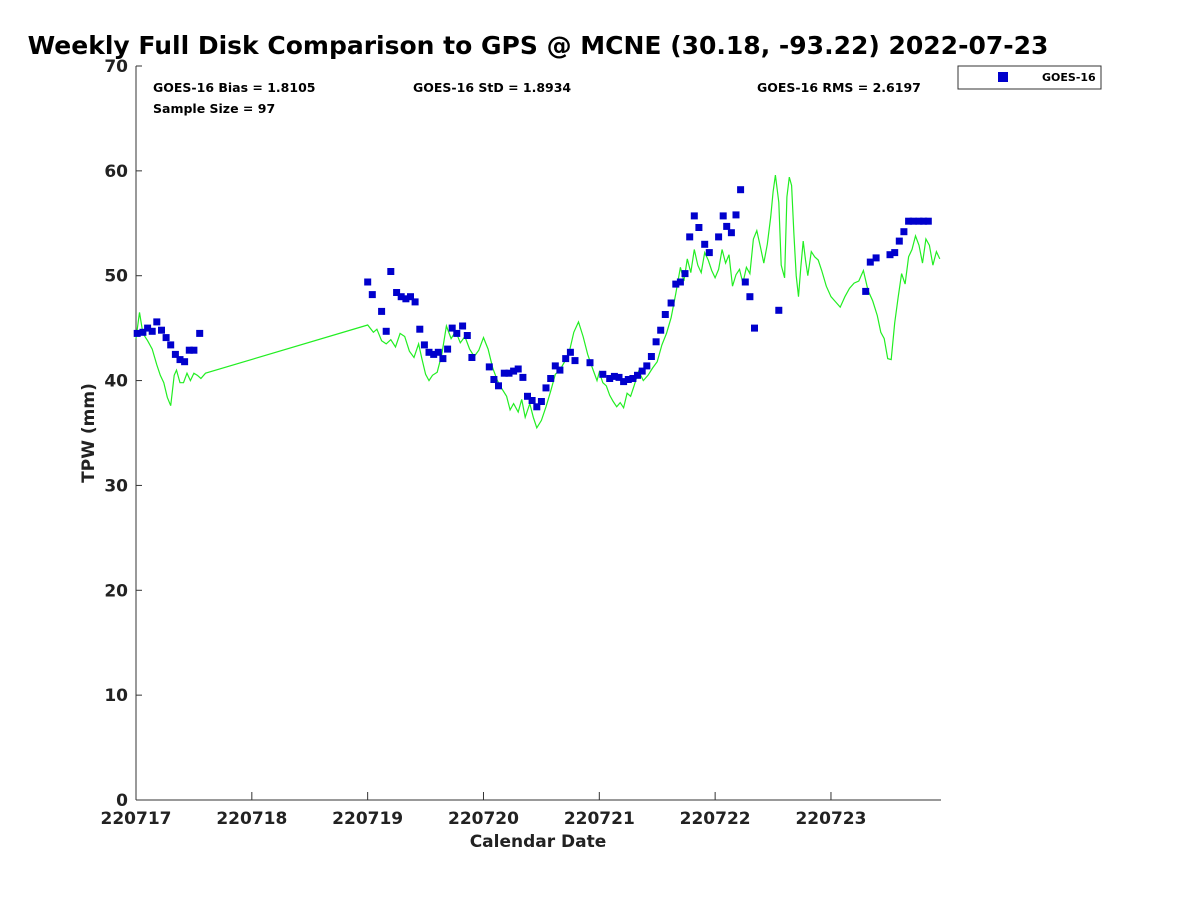 The image size is (1200, 900). Describe the element at coordinates (116, 382) in the screenshot. I see `y-tick-label: 40` at that location.